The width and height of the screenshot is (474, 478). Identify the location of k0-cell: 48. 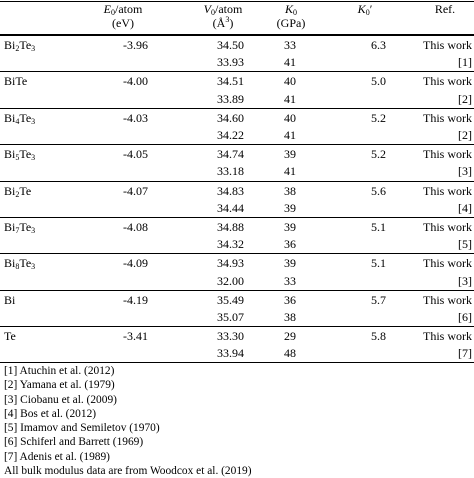
(290, 353).